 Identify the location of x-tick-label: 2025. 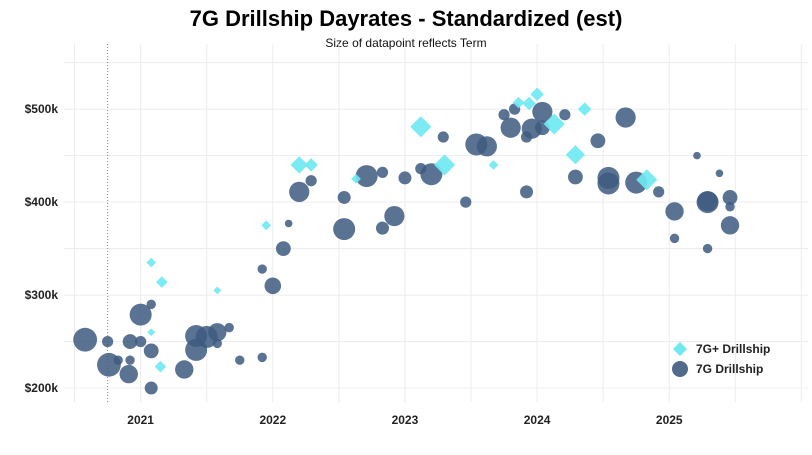
(669, 420).